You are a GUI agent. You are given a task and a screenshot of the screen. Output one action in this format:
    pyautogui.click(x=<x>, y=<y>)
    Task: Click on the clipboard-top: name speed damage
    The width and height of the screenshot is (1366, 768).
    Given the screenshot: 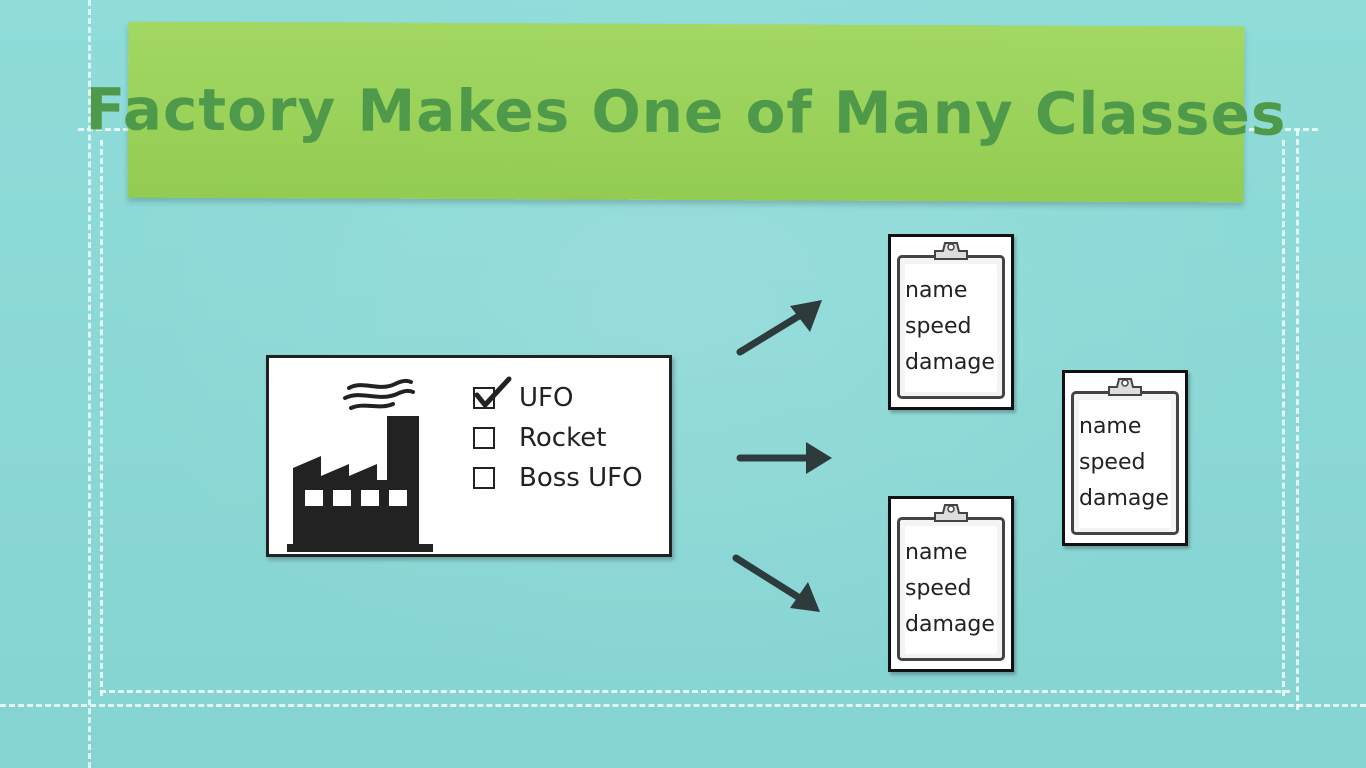 What is the action you would take?
    pyautogui.click(x=951, y=322)
    